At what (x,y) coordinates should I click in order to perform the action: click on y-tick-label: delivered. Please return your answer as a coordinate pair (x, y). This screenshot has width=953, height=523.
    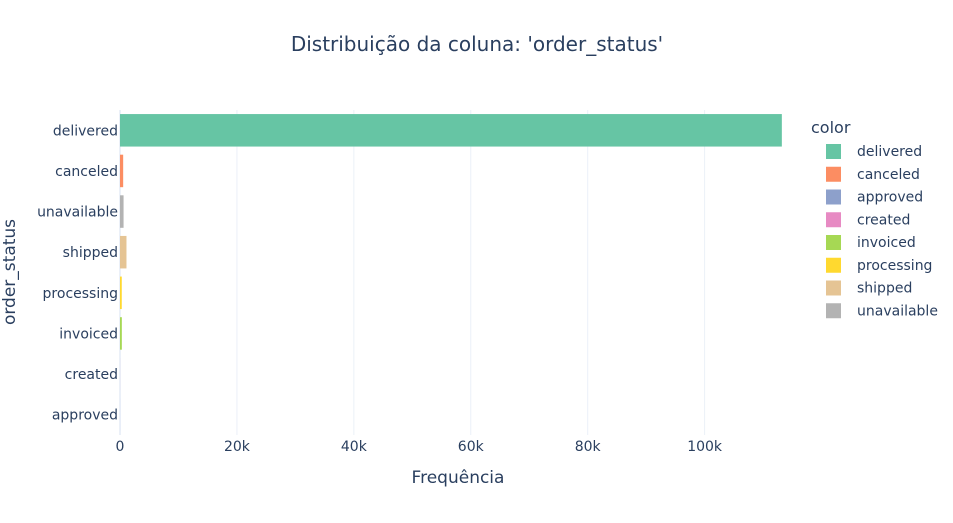
    Looking at the image, I should click on (85, 131).